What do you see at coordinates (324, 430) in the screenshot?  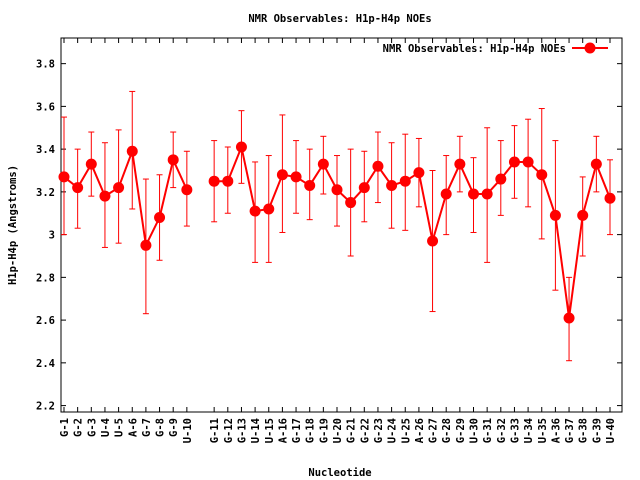 I see `x-tick-label: G-19` at bounding box center [324, 430].